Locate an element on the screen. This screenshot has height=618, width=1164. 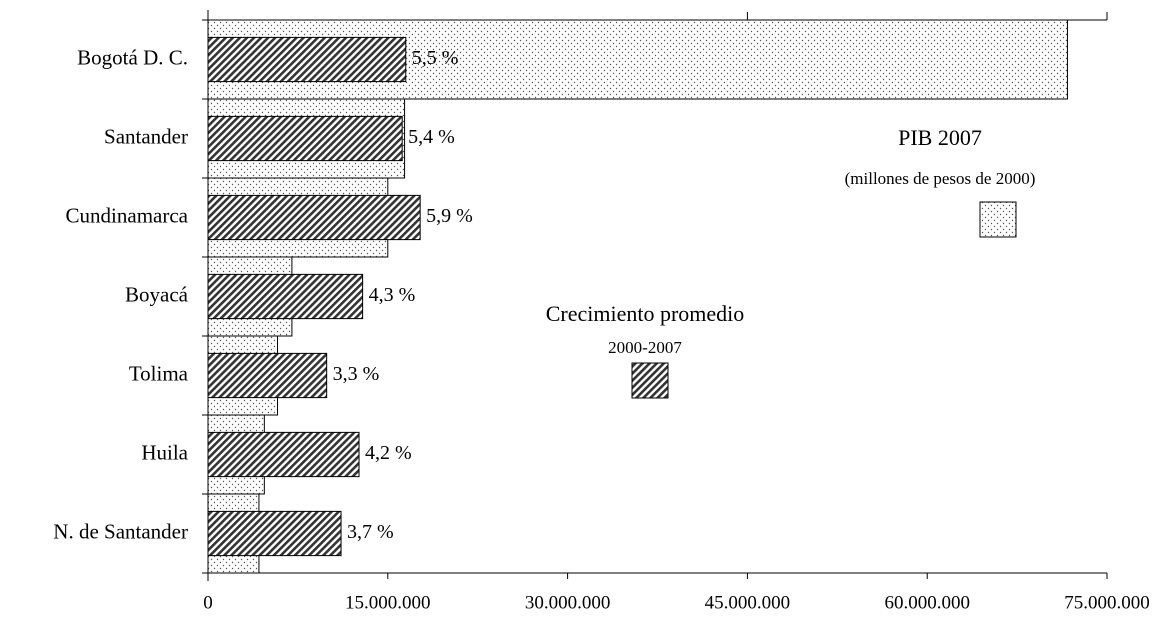
x-tick-label: 15.000.000 is located at coordinates (388, 602).